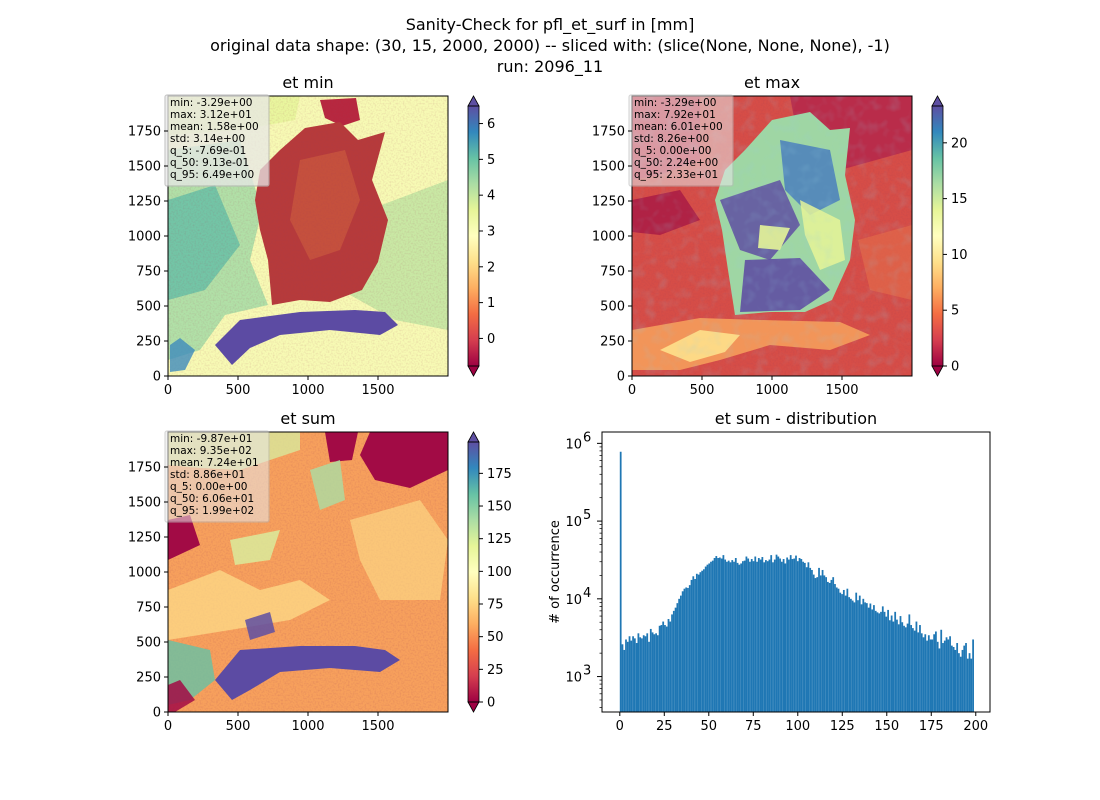 This screenshot has height=800, width=1100. What do you see at coordinates (975, 726) in the screenshot?
I see `x-tick-label: 200` at bounding box center [975, 726].